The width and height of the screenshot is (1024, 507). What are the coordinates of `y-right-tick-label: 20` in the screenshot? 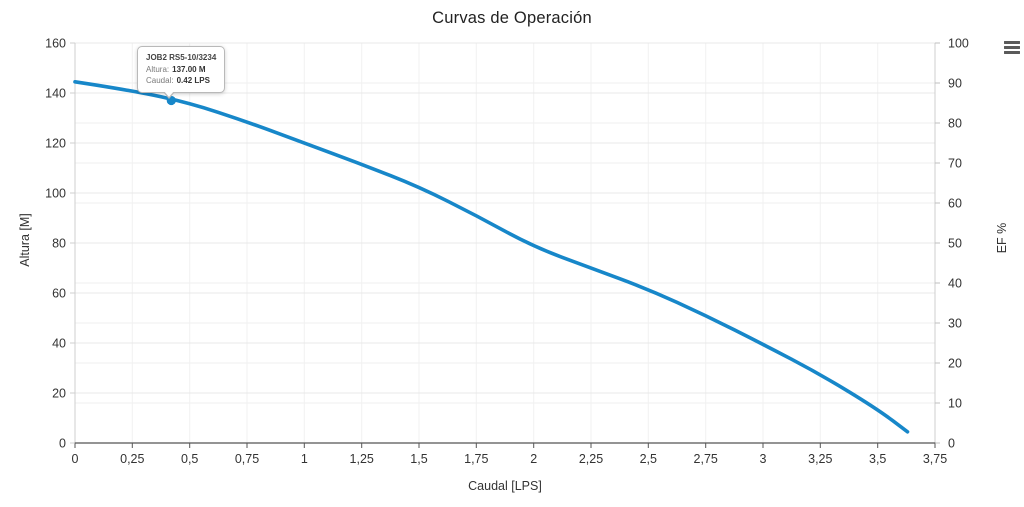 It's located at (955, 364).